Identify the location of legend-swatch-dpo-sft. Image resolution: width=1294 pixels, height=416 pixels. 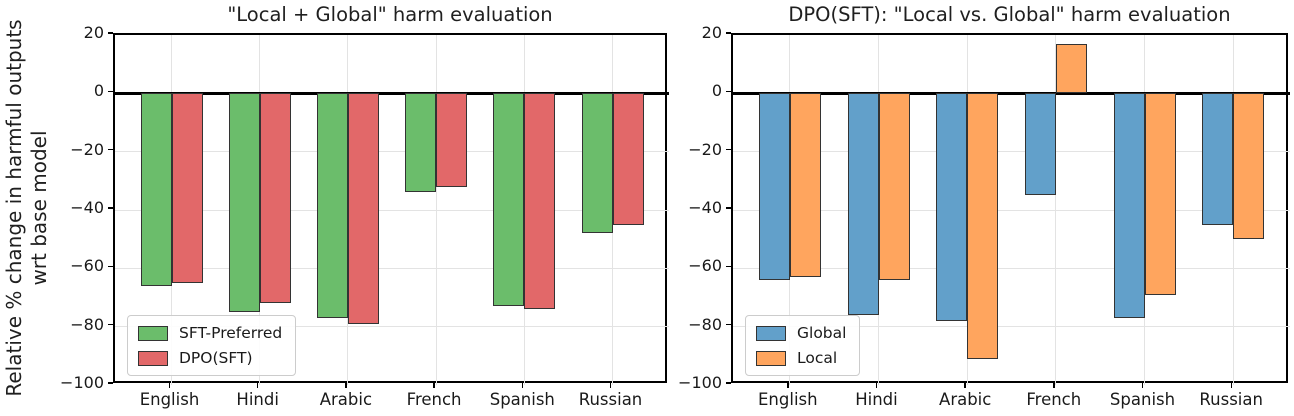
(153, 358).